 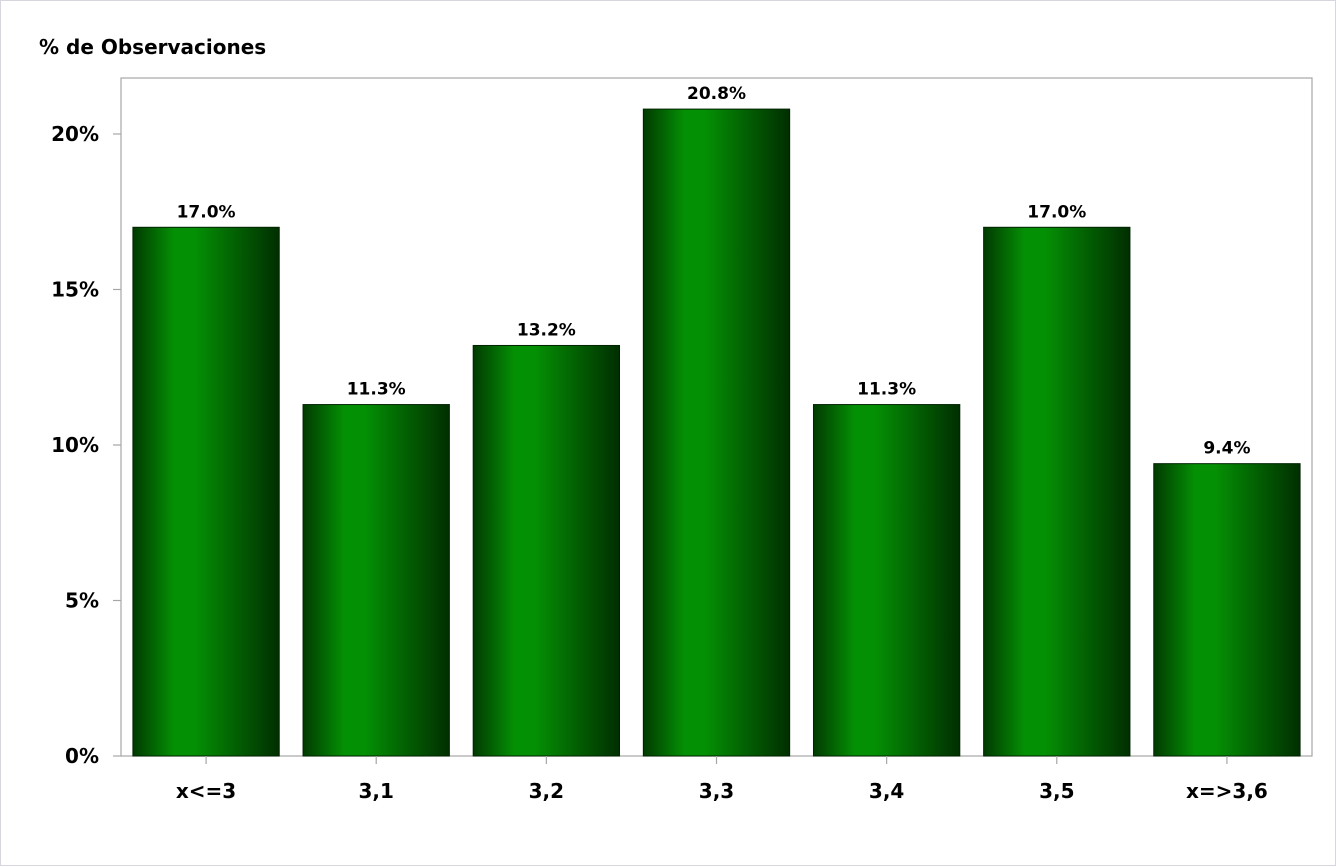 What do you see at coordinates (375, 791) in the screenshot?
I see `x-tick-label: 3,1` at bounding box center [375, 791].